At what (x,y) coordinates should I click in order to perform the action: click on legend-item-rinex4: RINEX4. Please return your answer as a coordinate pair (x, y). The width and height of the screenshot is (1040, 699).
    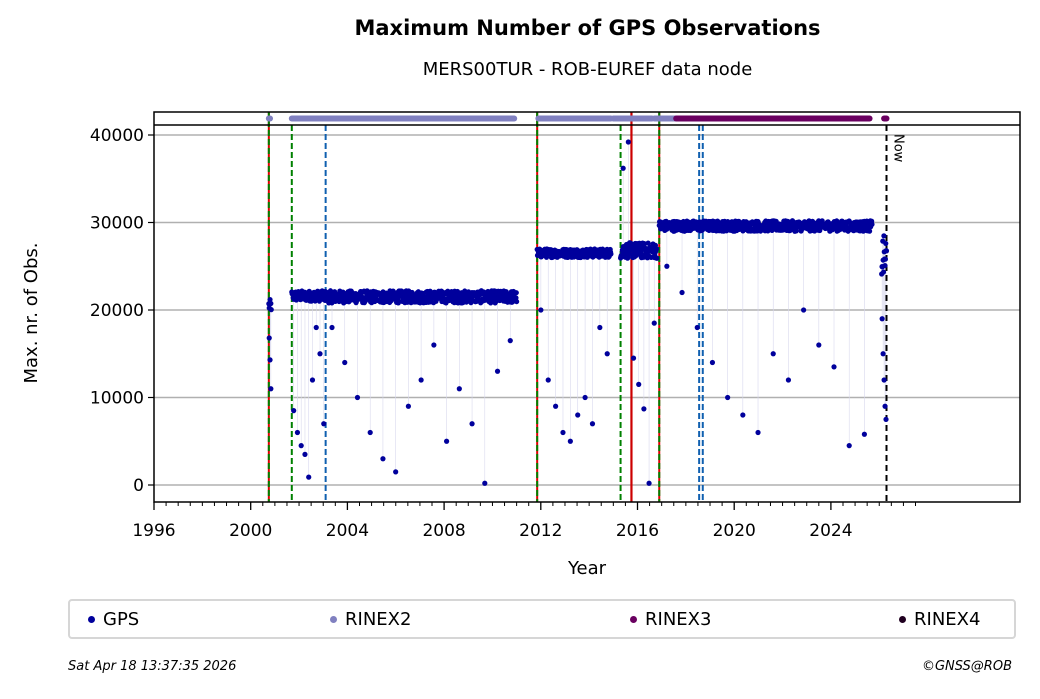
    Looking at the image, I should click on (939, 619).